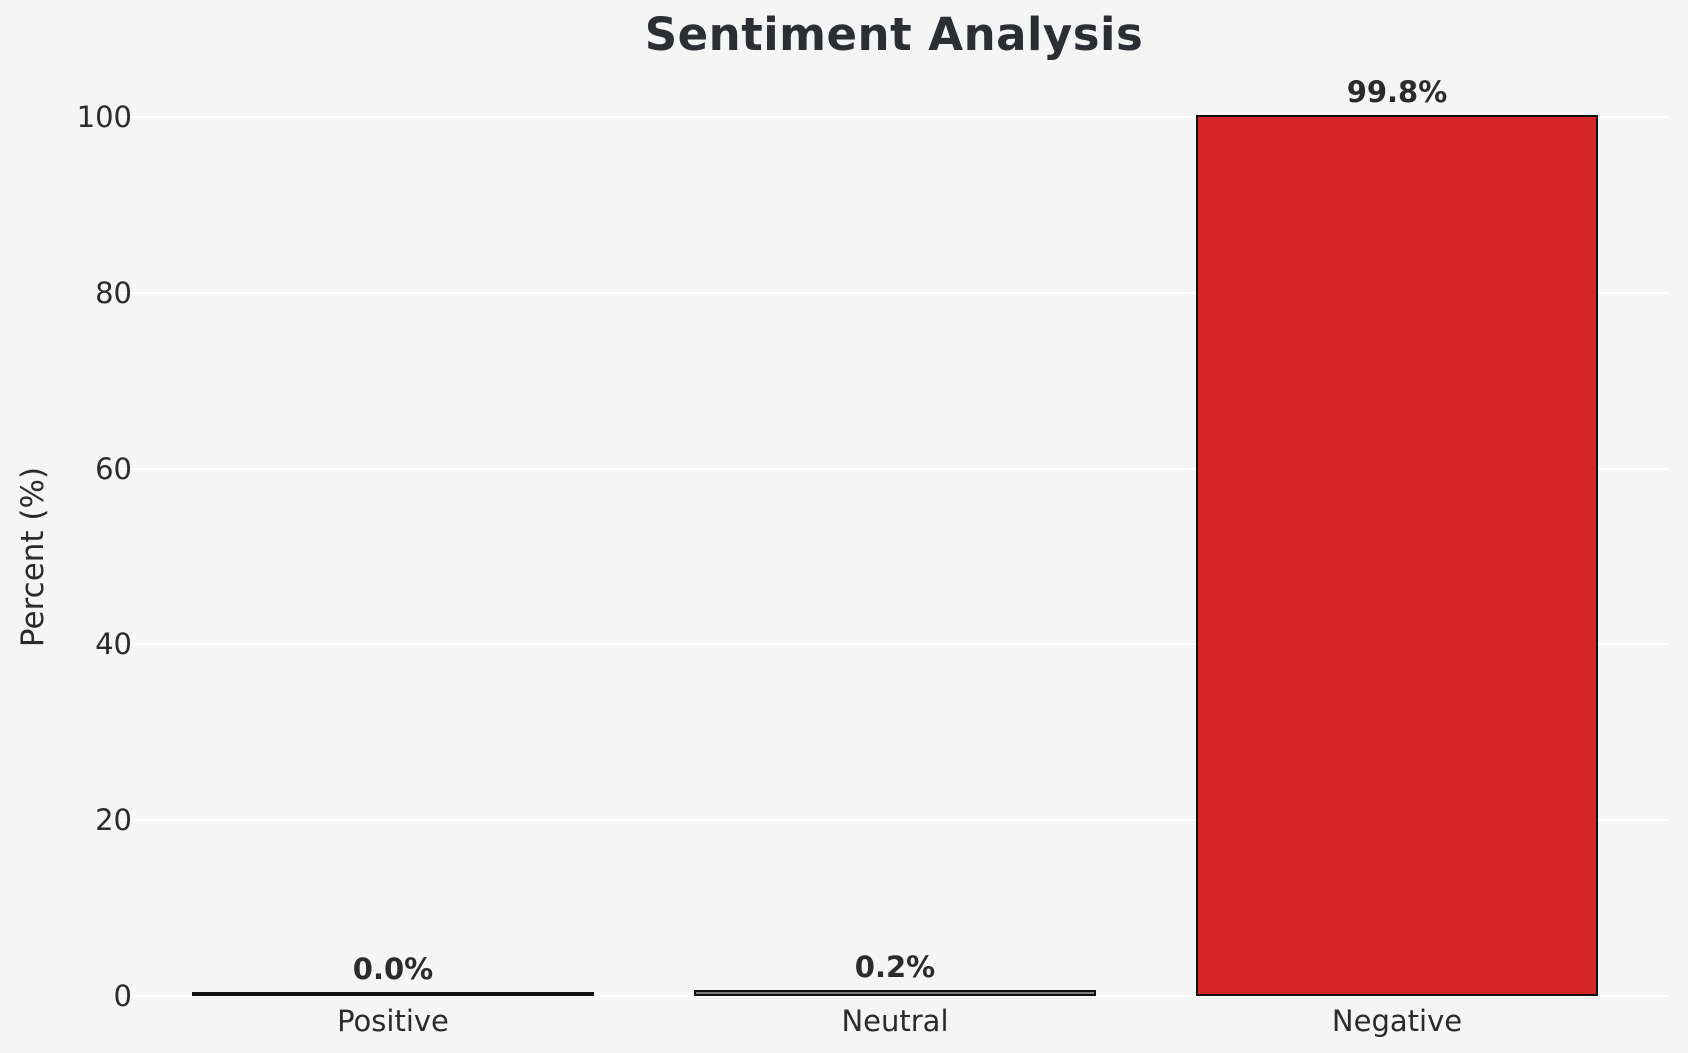 Image resolution: width=1688 pixels, height=1053 pixels. Describe the element at coordinates (1397, 91) in the screenshot. I see `bar-value-label: 99.8%` at that location.